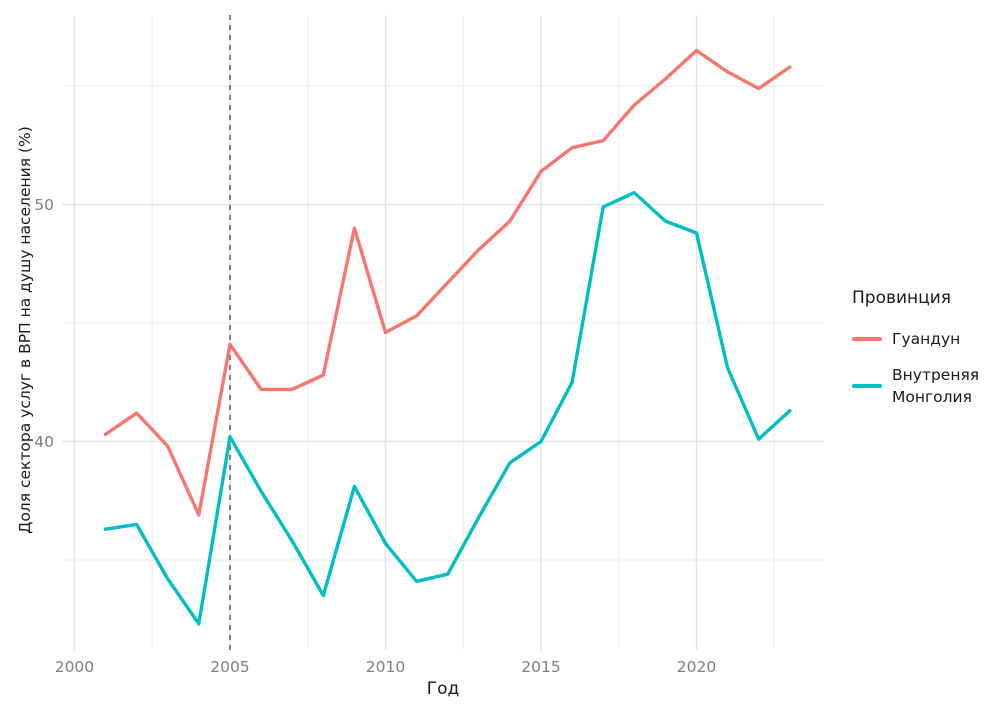  I want to click on x-tick-label: 2000, so click(74, 667).